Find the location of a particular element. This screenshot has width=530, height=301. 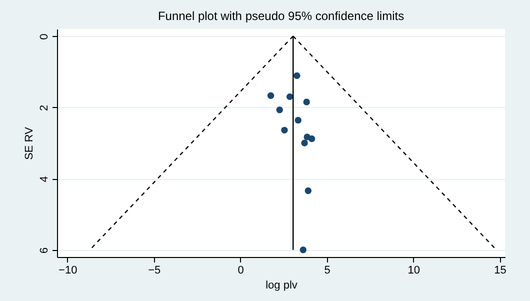

x-tick-label: 10 is located at coordinates (414, 270).